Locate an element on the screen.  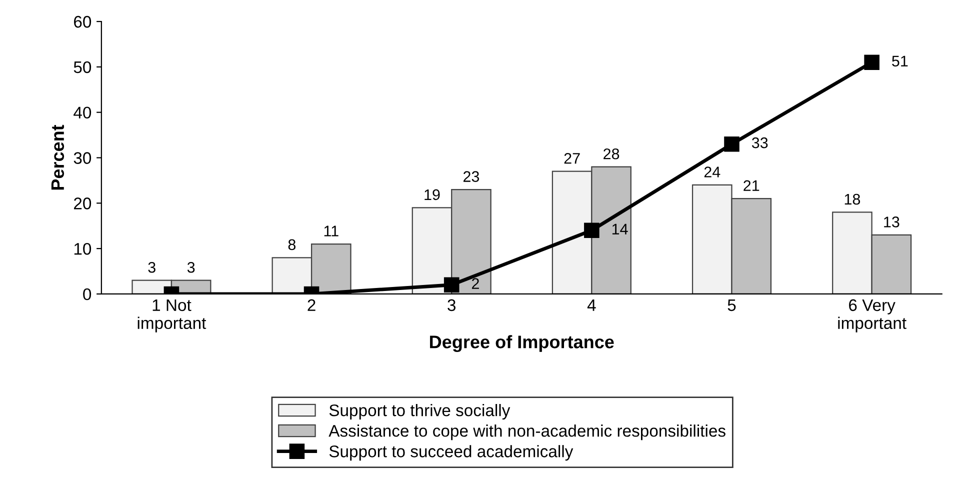
x-tick-label: 4 is located at coordinates (591, 305).